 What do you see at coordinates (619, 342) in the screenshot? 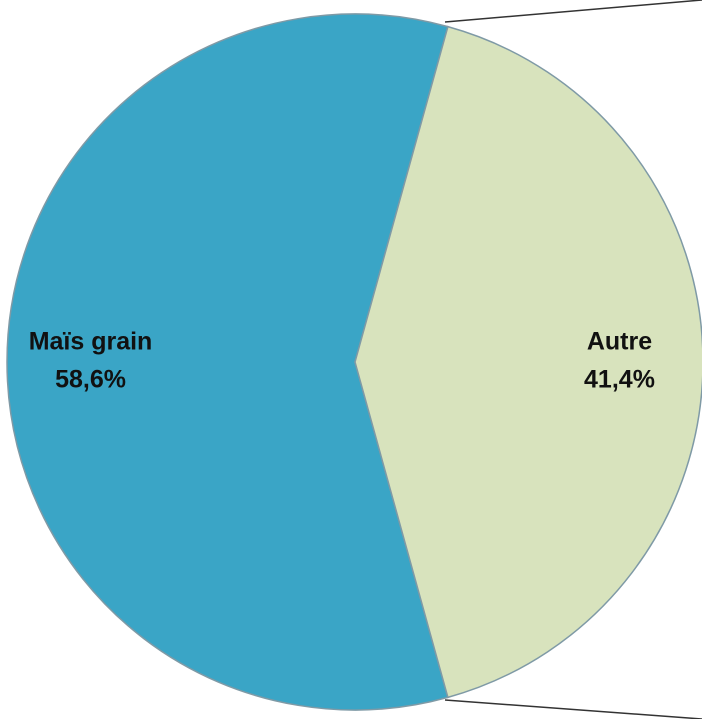
I see `slice-category-label: Autre` at bounding box center [619, 342].